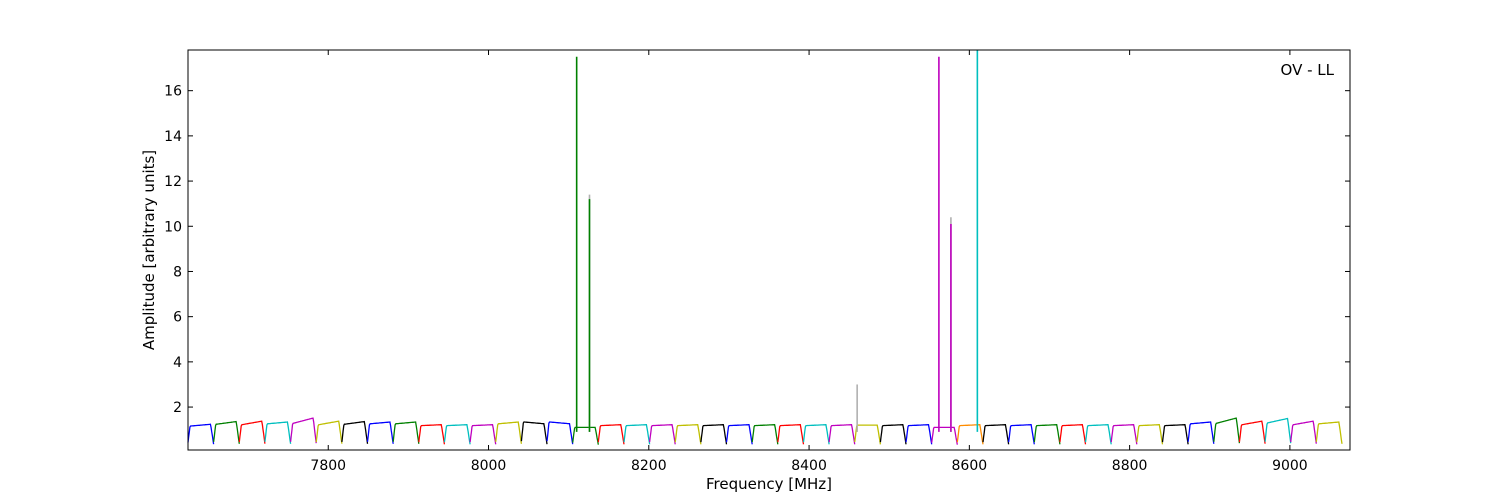 The height and width of the screenshot is (500, 1500). What do you see at coordinates (649, 466) in the screenshot?
I see `x-tick-label: 8200` at bounding box center [649, 466].